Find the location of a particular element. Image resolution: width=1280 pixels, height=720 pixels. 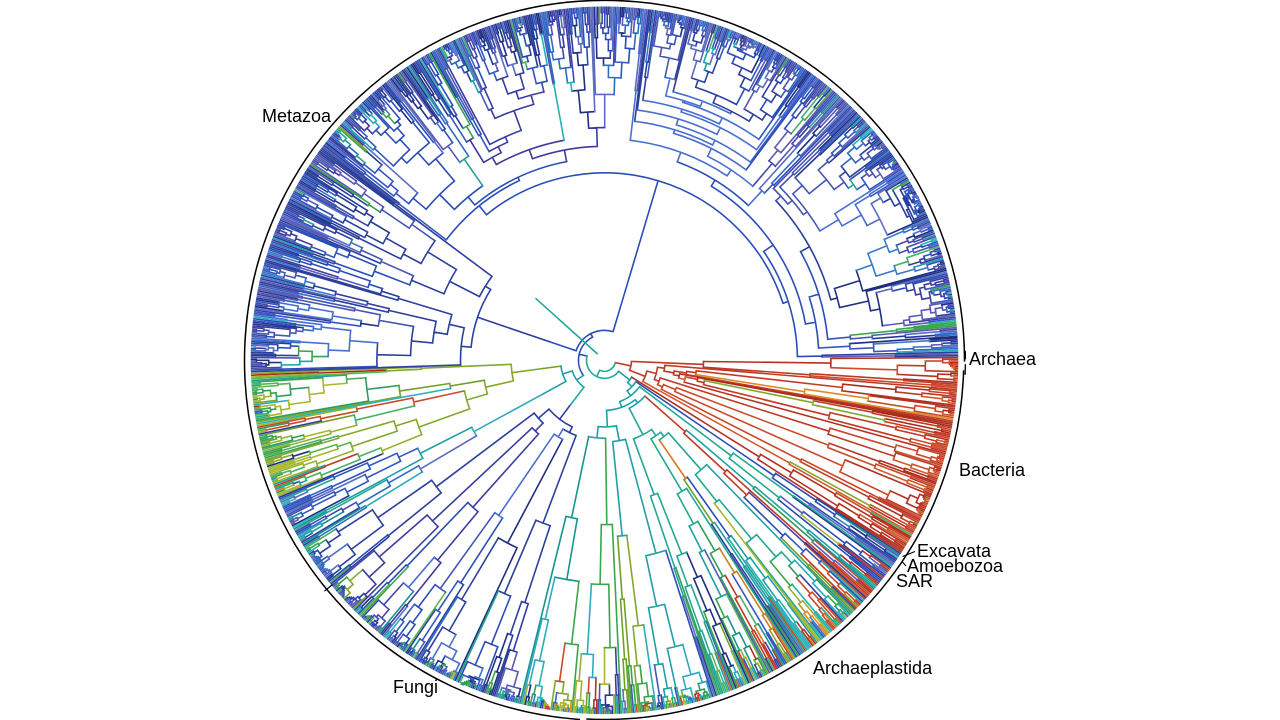

svg-text: Archaeplastida is located at coordinates (873, 668).